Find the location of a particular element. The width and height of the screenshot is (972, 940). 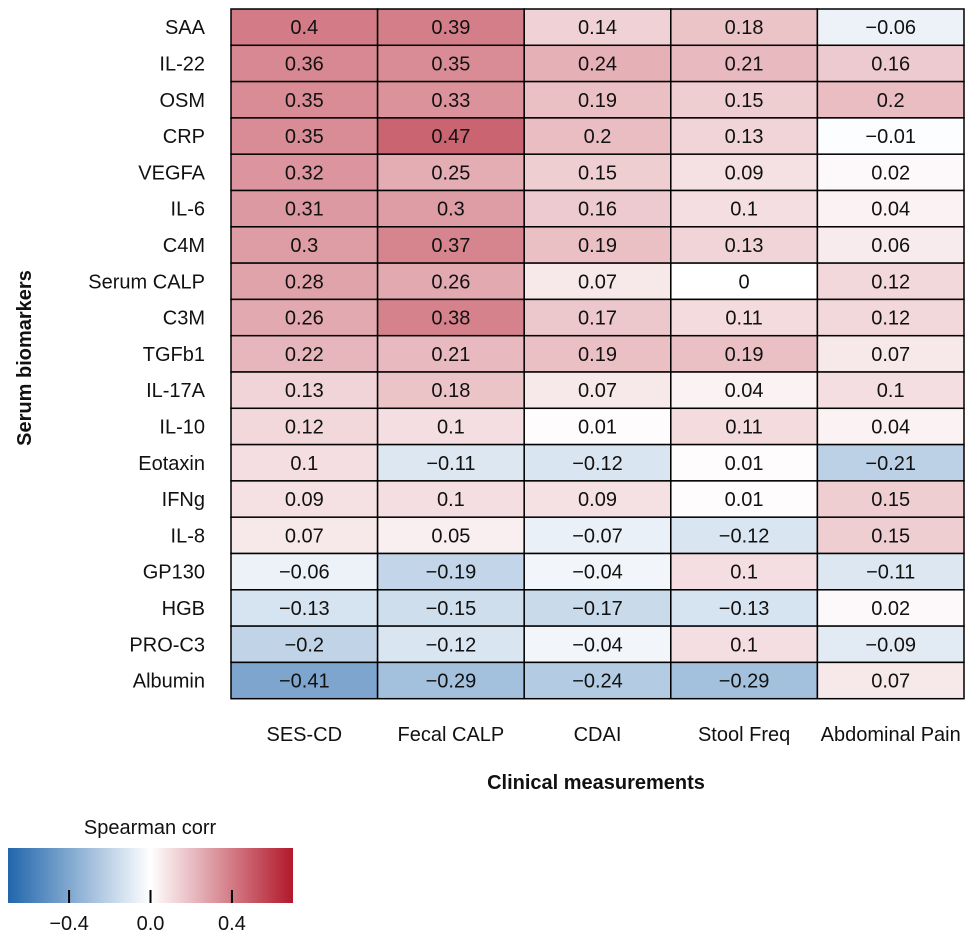

cell-value-label: 0.3 is located at coordinates (304, 246).